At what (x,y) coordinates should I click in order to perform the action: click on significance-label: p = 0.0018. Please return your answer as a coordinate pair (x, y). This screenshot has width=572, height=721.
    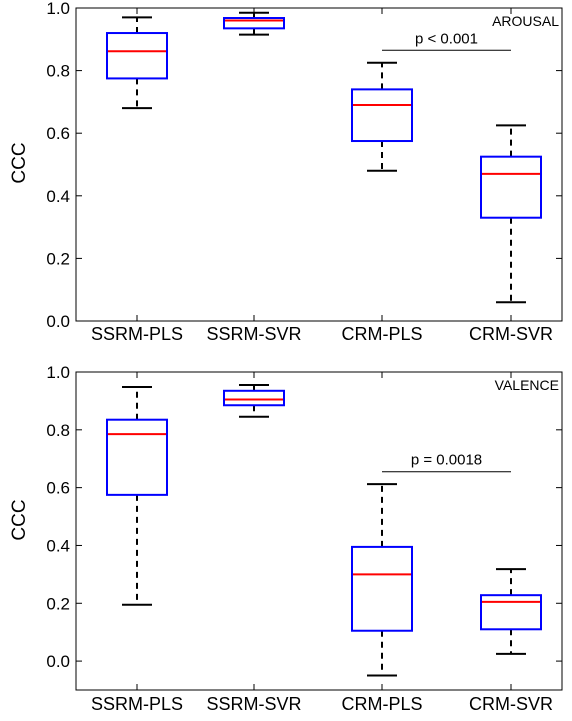
    Looking at the image, I should click on (446, 460).